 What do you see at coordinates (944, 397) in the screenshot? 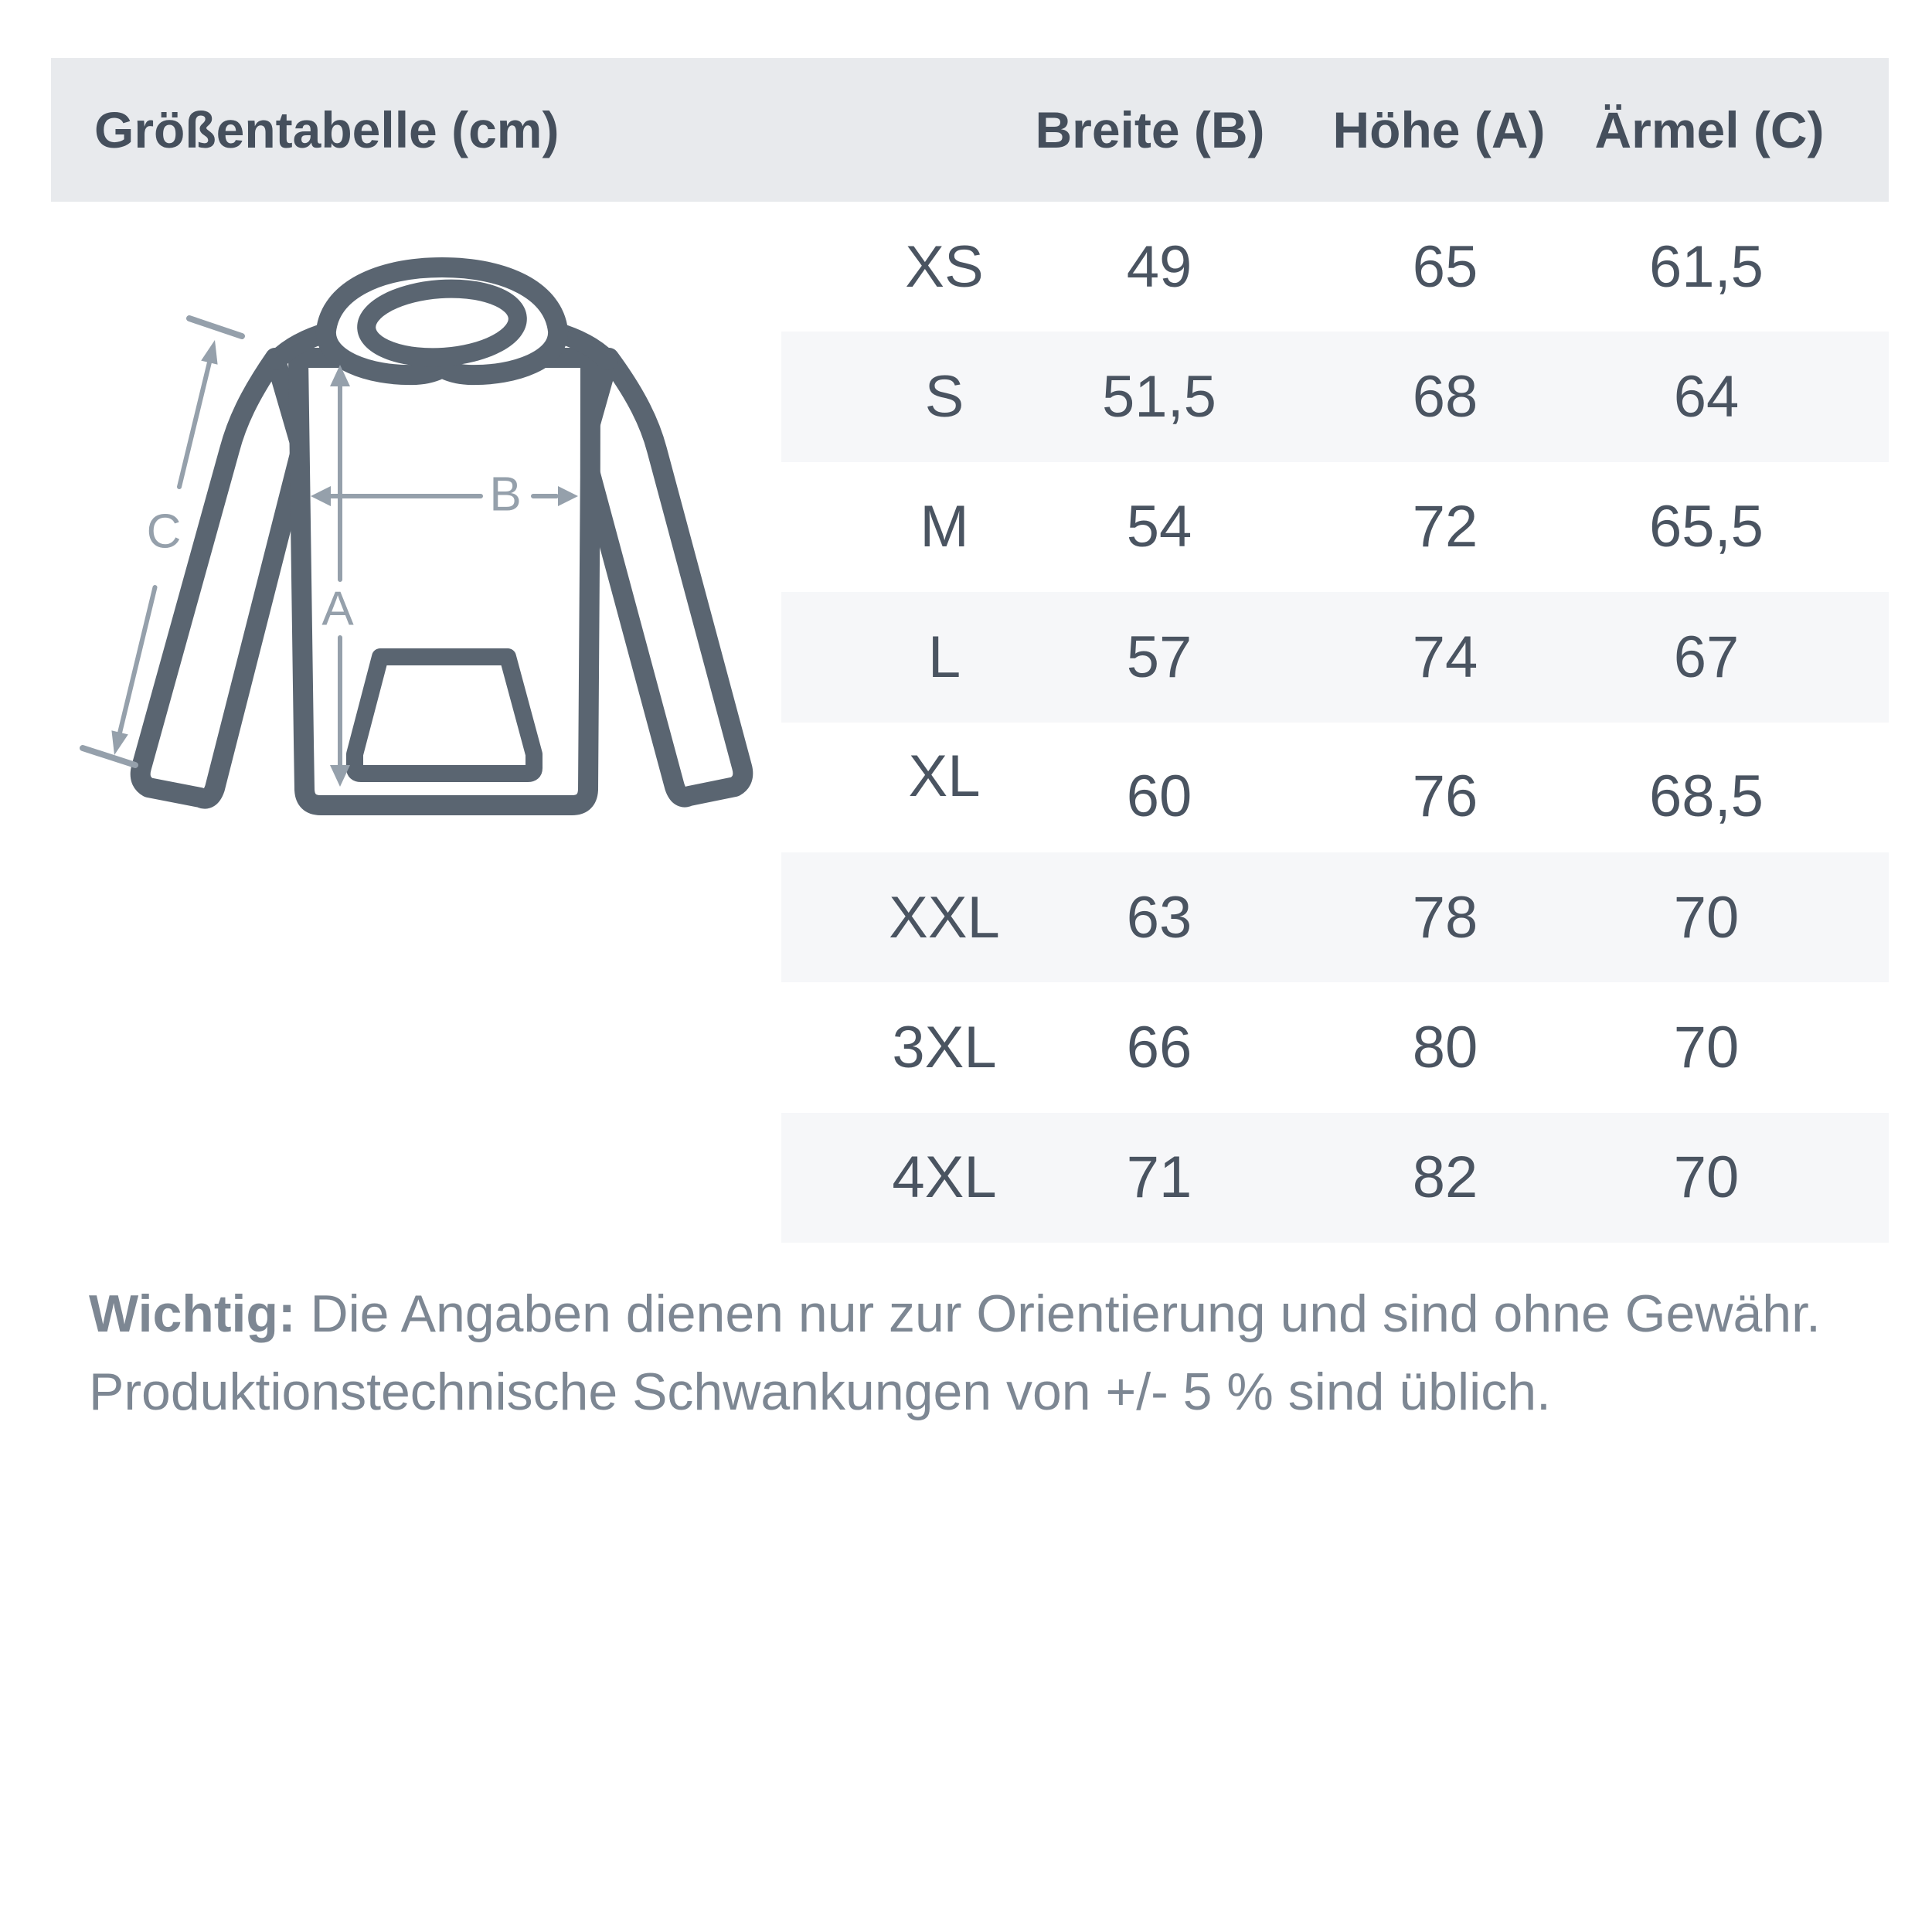
I see `size-label: S` at bounding box center [944, 397].